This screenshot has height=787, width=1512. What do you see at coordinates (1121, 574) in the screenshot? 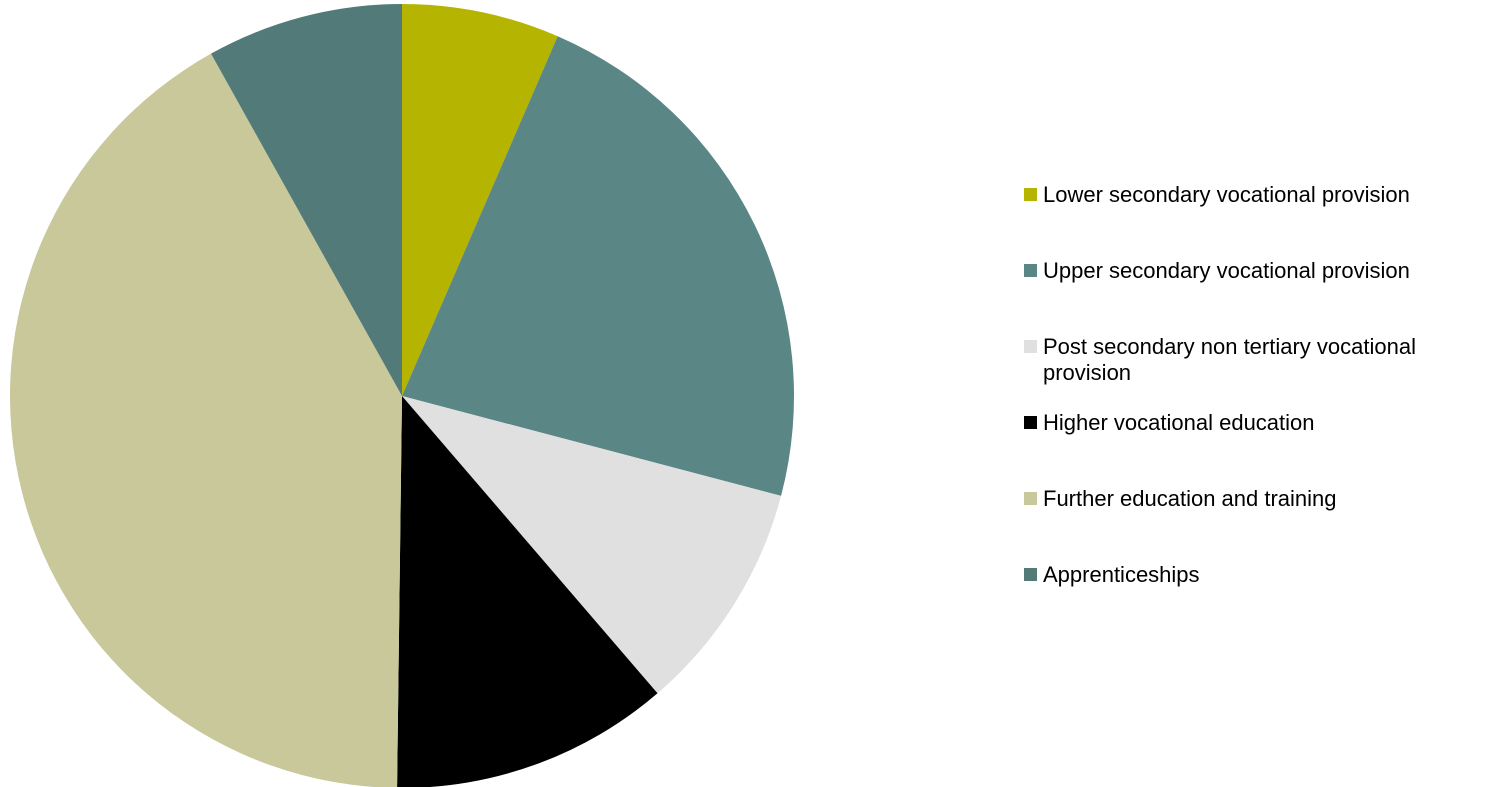
I see `legend-label: Apprenticeships` at bounding box center [1121, 574].